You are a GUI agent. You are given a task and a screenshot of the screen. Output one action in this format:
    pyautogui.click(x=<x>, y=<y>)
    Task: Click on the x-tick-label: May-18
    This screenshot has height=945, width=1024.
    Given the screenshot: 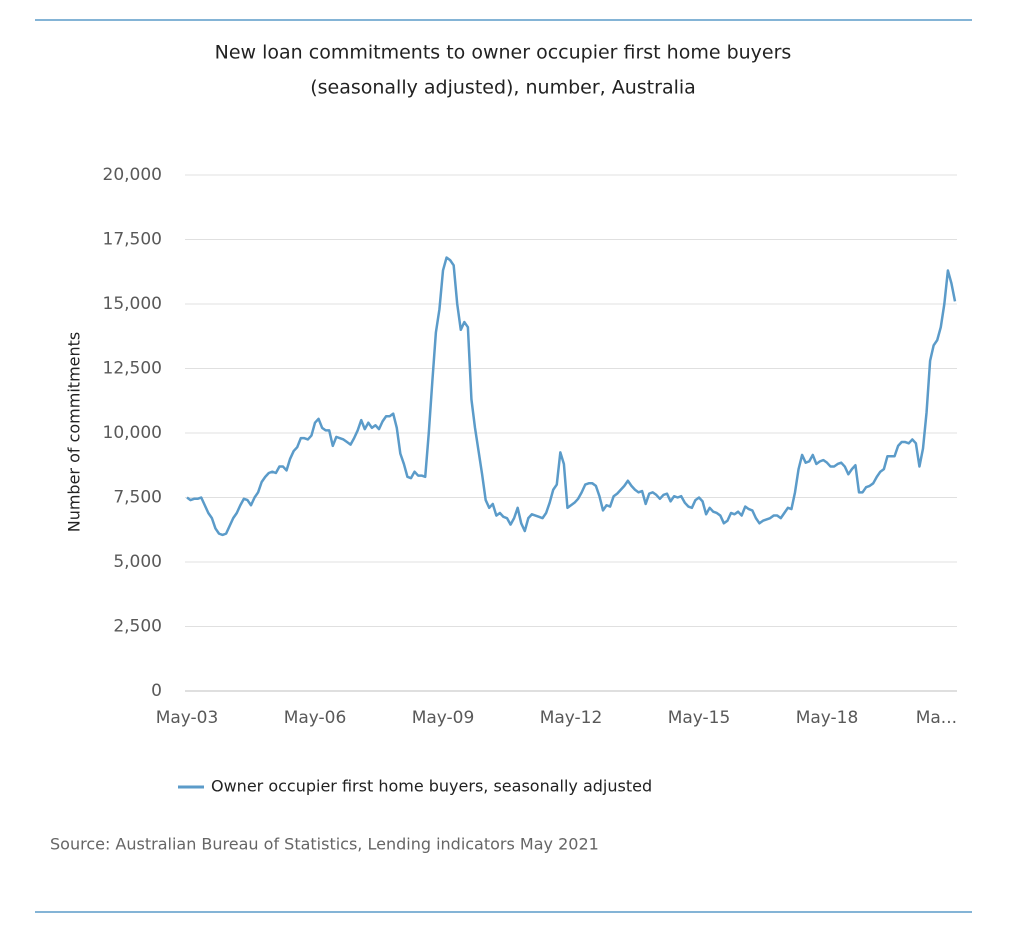 What is the action you would take?
    pyautogui.click(x=827, y=718)
    